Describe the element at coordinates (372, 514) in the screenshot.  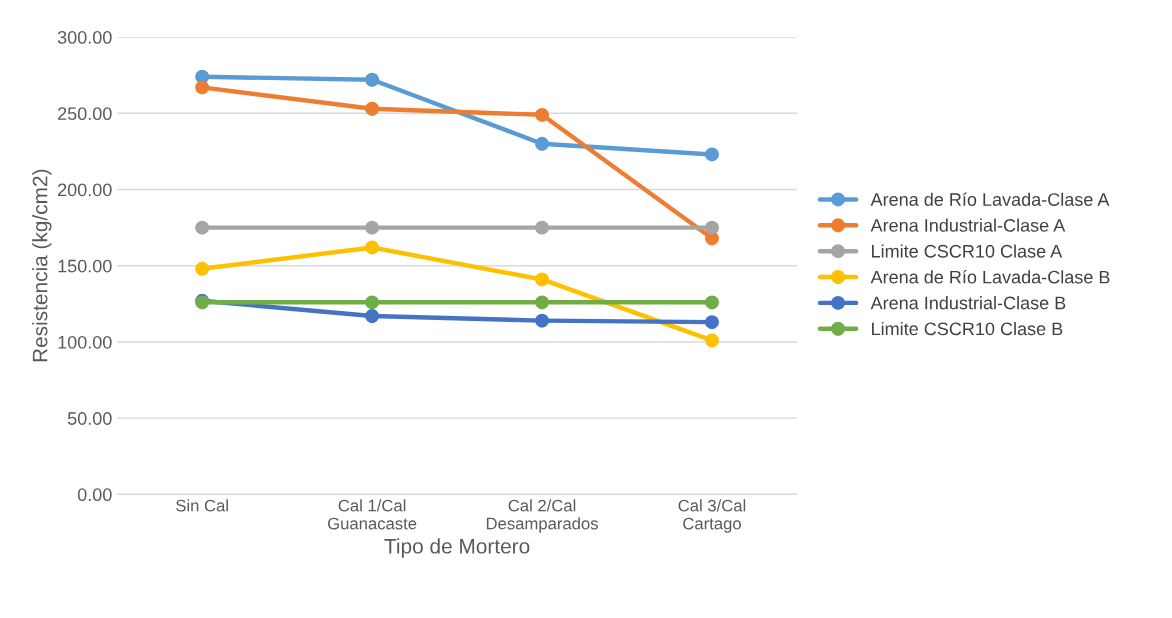
I see `x-tick-label: Cal 1/Cal Guanacaste` at that location.